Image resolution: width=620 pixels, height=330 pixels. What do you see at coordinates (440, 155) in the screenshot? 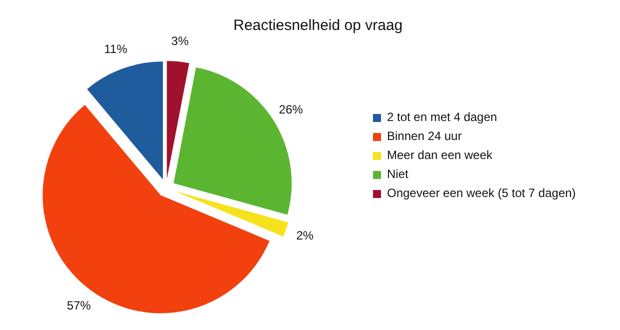
I see `legend-label: Meer dan een week` at bounding box center [440, 155].